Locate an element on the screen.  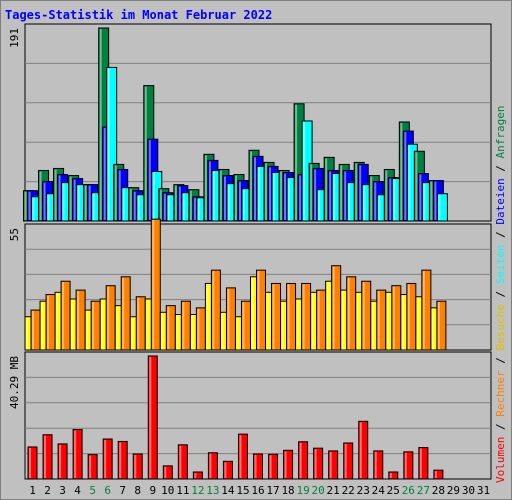
panel-top-max-label: 191 is located at coordinates (14, 38).